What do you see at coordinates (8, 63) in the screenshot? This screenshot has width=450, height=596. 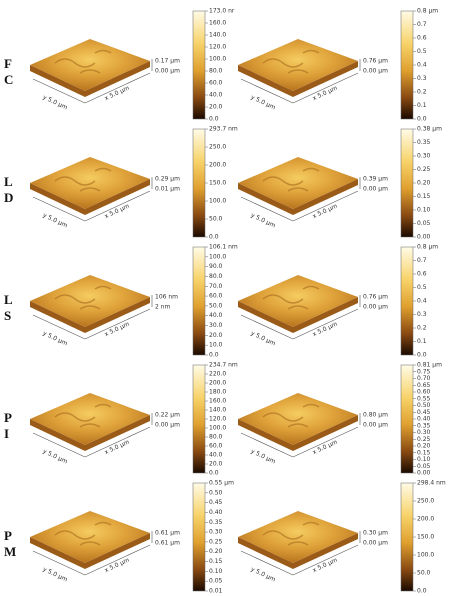 I see `row-label: F` at bounding box center [8, 63].